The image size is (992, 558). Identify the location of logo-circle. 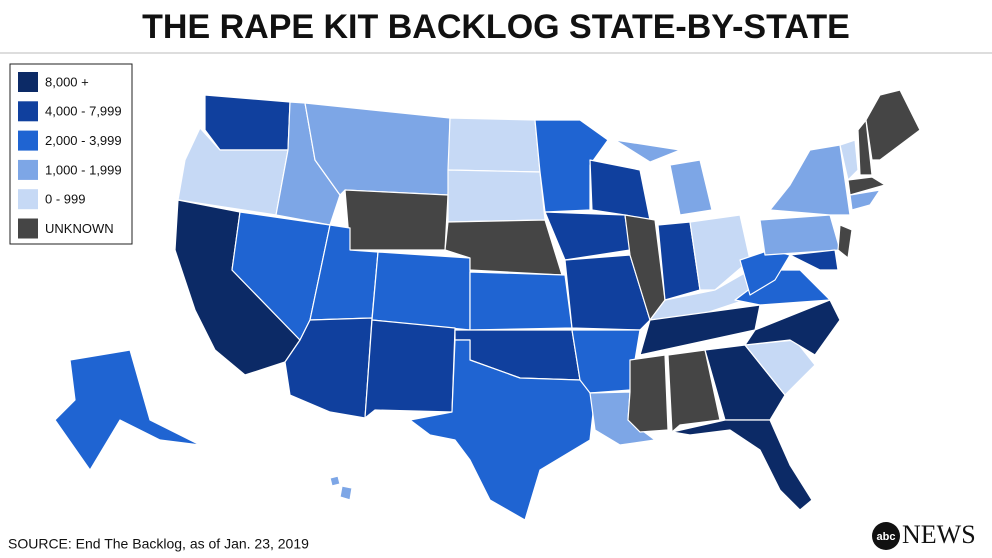
(886, 536).